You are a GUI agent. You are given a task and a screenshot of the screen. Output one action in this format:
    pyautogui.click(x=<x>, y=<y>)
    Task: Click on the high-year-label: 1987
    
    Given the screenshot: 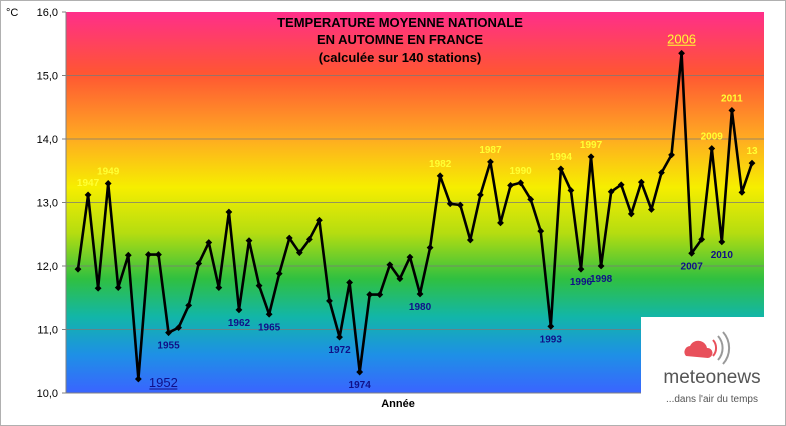 What is the action you would take?
    pyautogui.click(x=490, y=150)
    